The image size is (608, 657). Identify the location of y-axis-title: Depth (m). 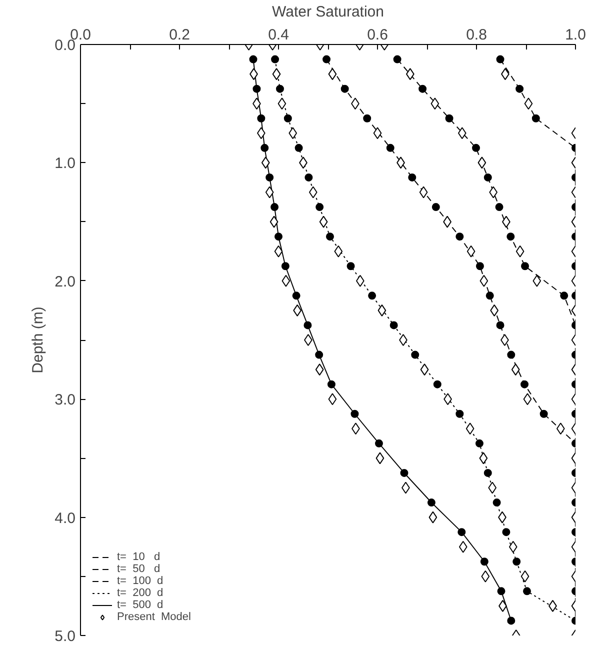
(38, 340).